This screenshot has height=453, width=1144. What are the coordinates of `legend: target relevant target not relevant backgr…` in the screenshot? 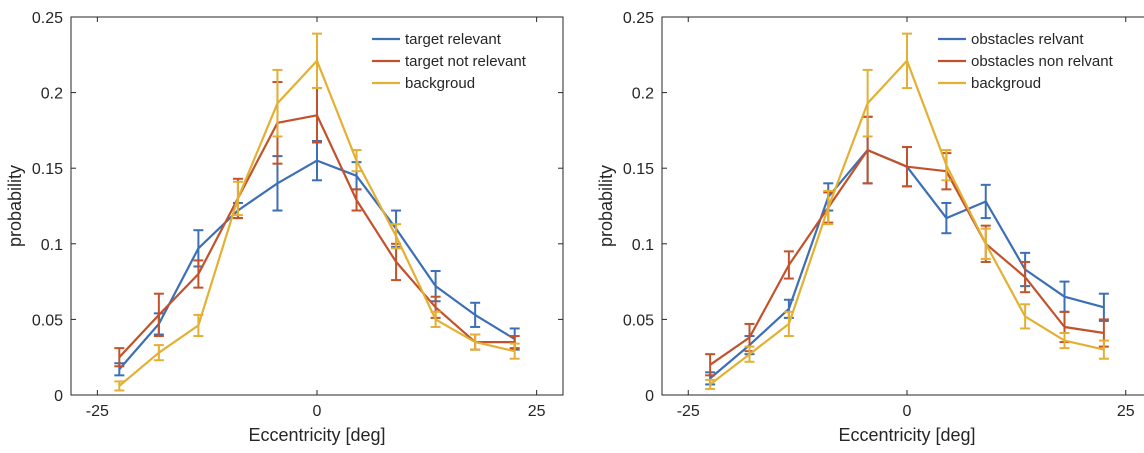 It's located at (449, 61).